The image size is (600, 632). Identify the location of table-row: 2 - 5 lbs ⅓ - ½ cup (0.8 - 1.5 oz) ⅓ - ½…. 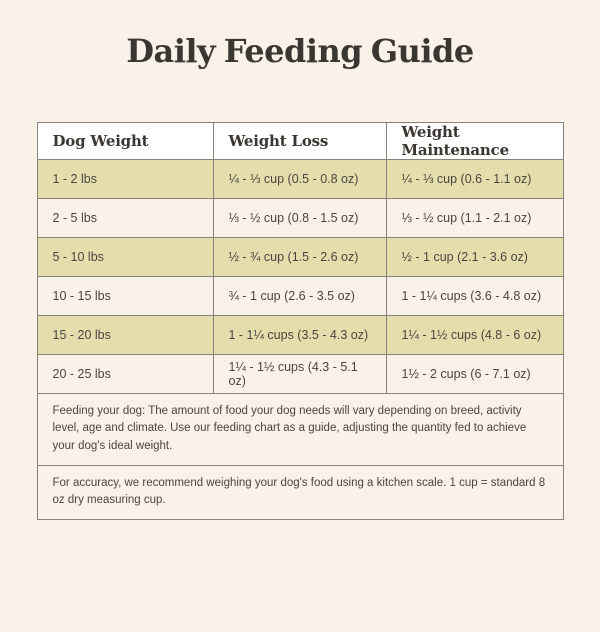
(300, 218).